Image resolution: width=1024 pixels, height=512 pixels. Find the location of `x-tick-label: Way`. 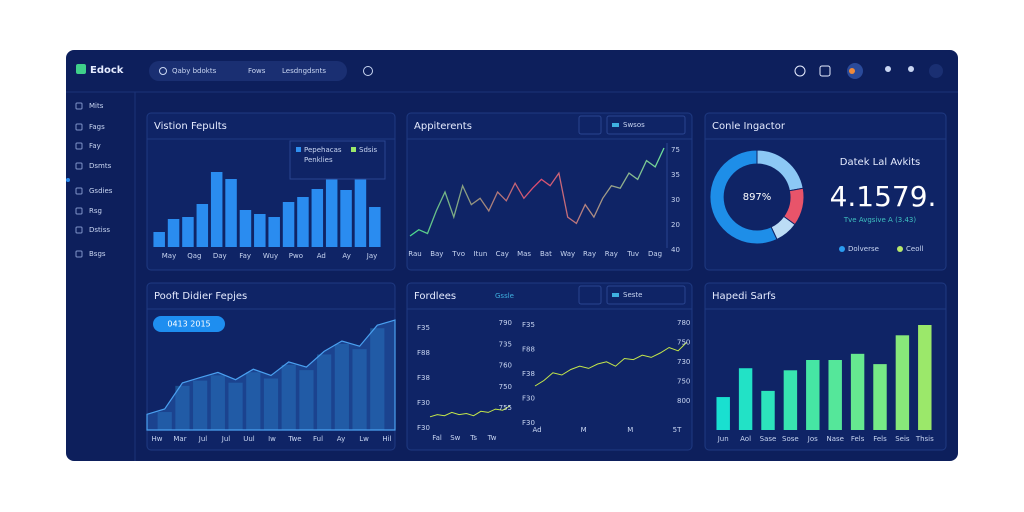

x-tick-label: Way is located at coordinates (567, 254).